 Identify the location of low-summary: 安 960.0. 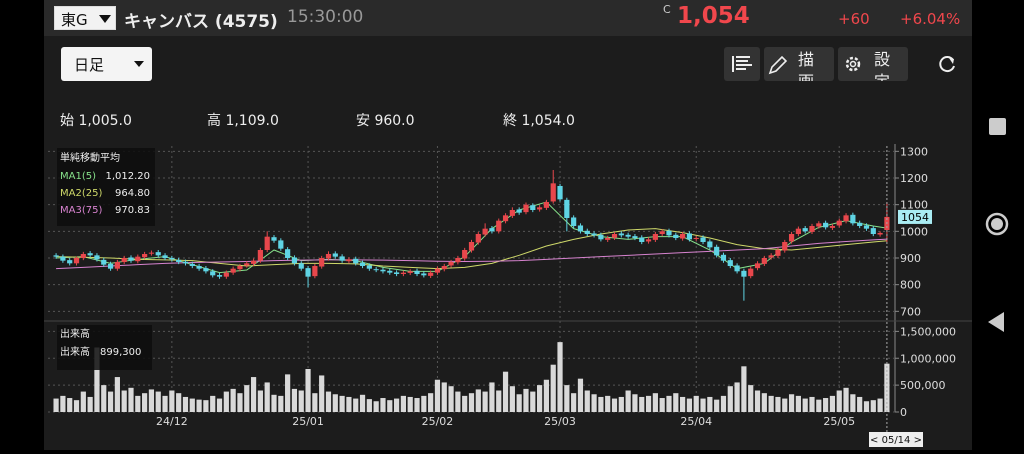
(385, 120).